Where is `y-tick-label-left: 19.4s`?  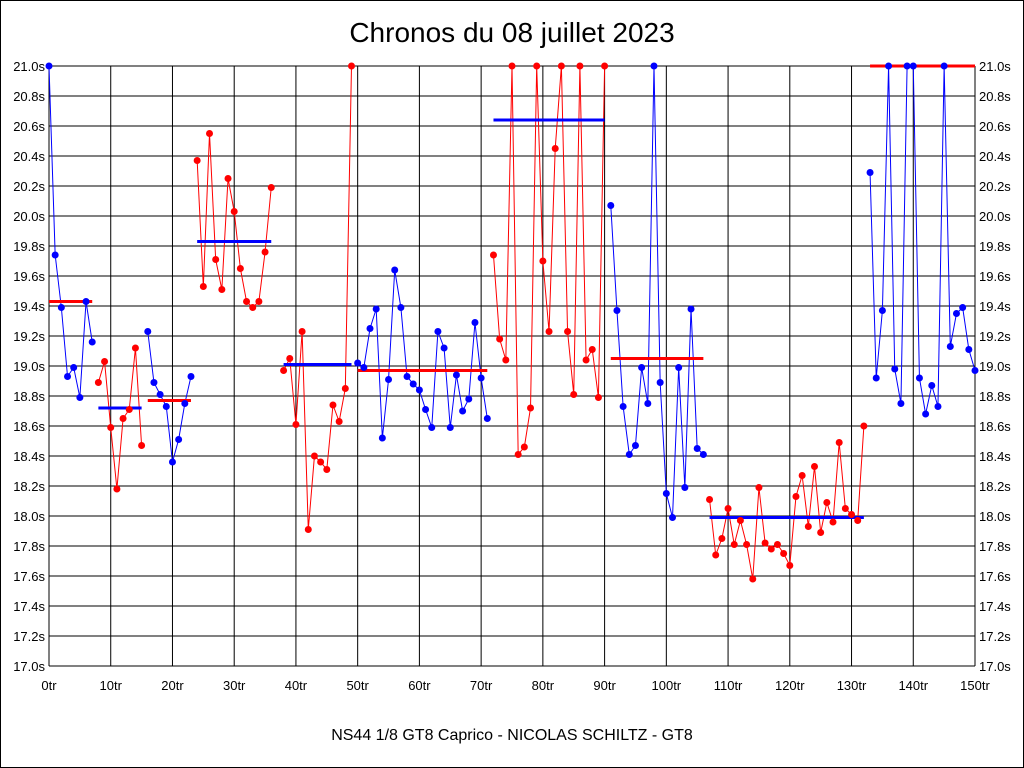
y-tick-label-left: 19.4s is located at coordinates (29, 306).